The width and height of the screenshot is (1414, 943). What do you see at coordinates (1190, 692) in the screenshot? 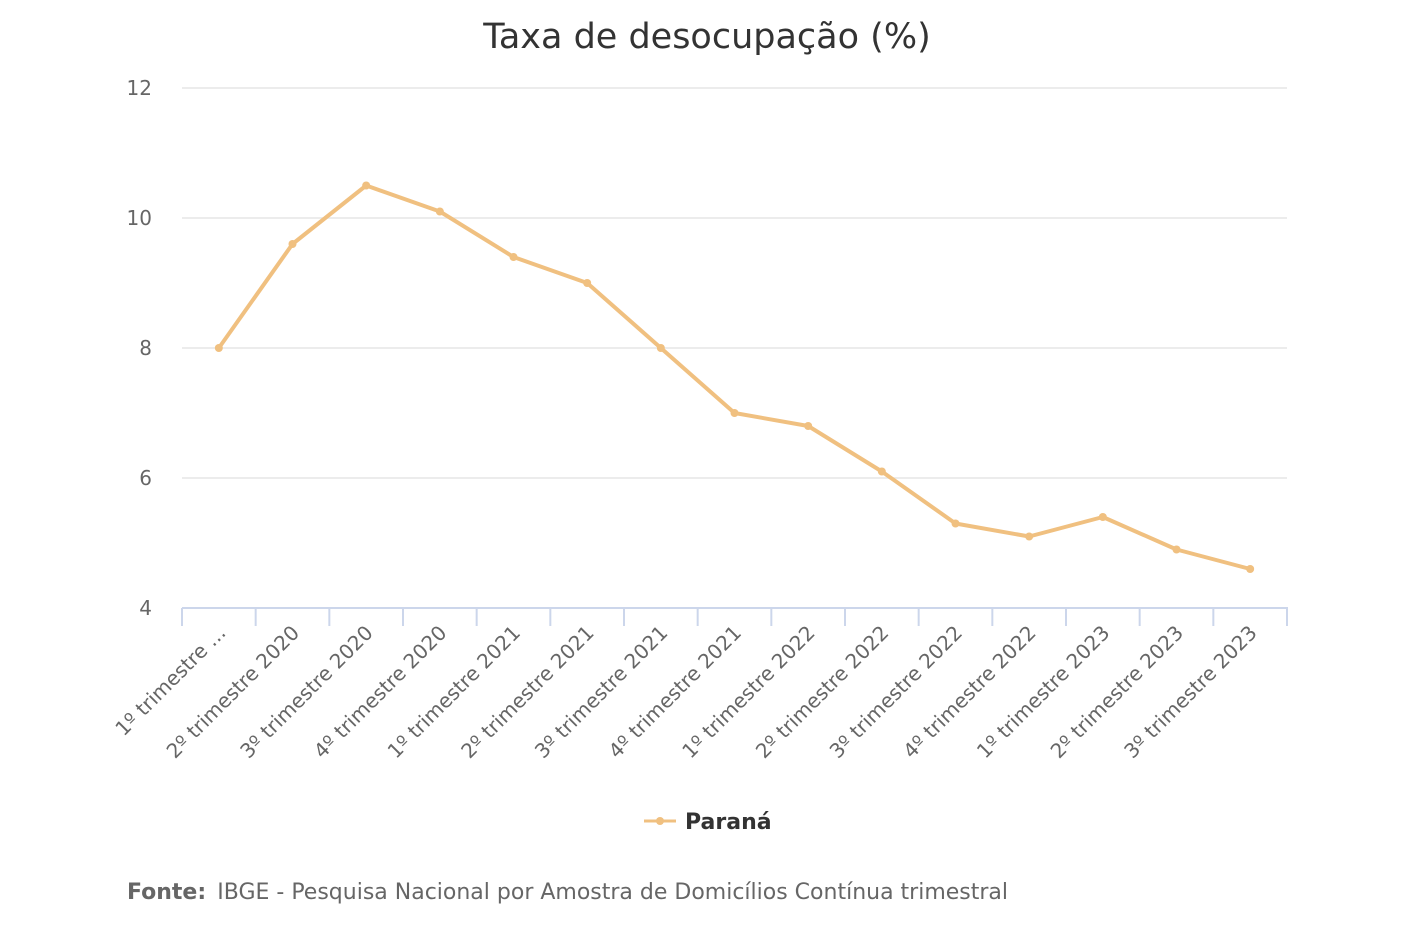
I see `x-tick-label: 3º trimestre 2023` at bounding box center [1190, 692].